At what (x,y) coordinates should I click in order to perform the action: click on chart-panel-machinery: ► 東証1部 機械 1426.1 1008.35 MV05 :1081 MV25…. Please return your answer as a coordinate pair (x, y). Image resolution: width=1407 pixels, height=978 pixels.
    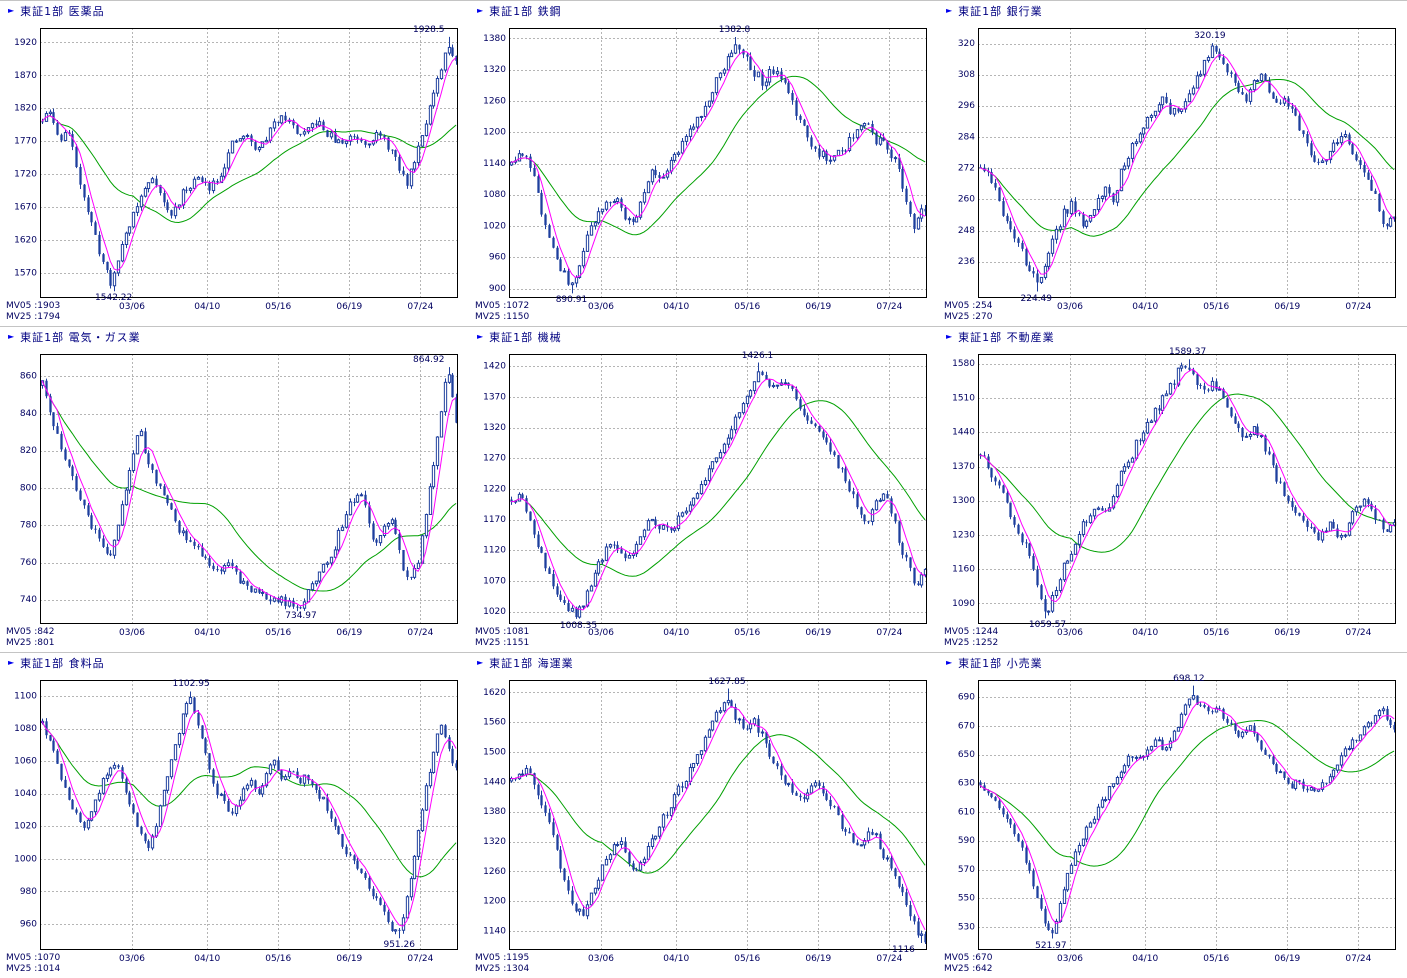
    Looking at the image, I should click on (703, 489).